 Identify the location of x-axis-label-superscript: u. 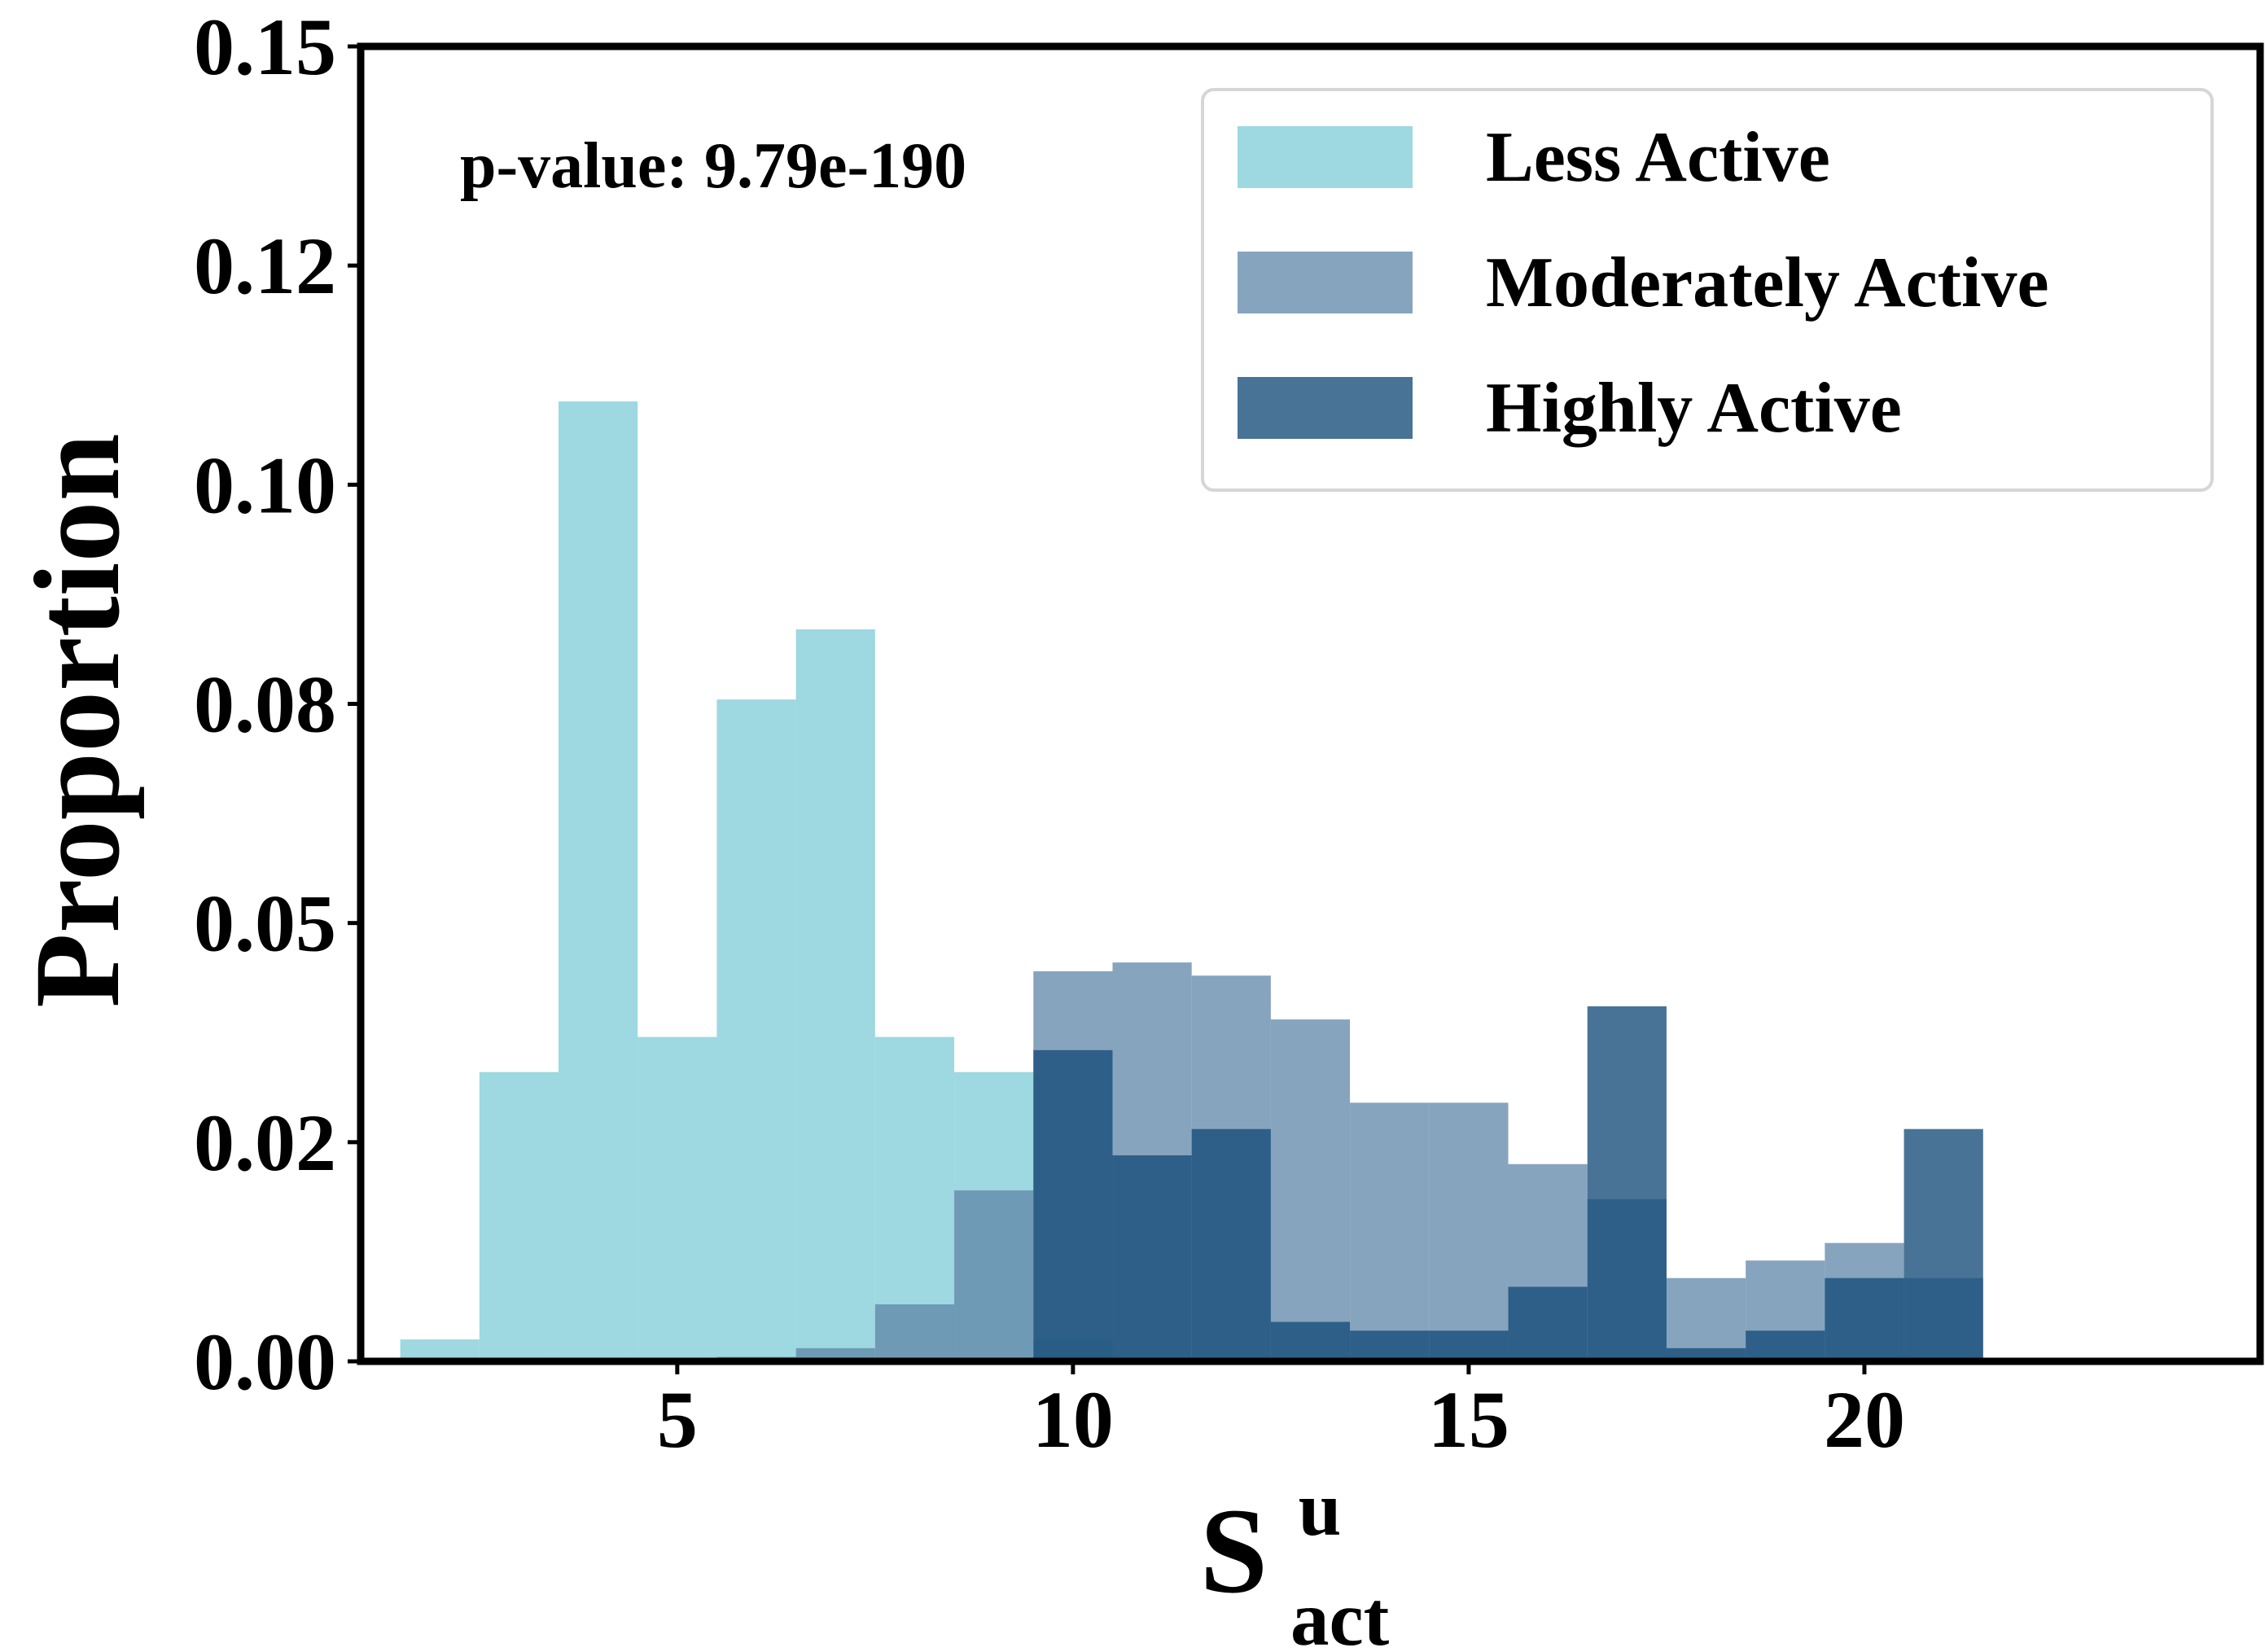
(1320, 1509).